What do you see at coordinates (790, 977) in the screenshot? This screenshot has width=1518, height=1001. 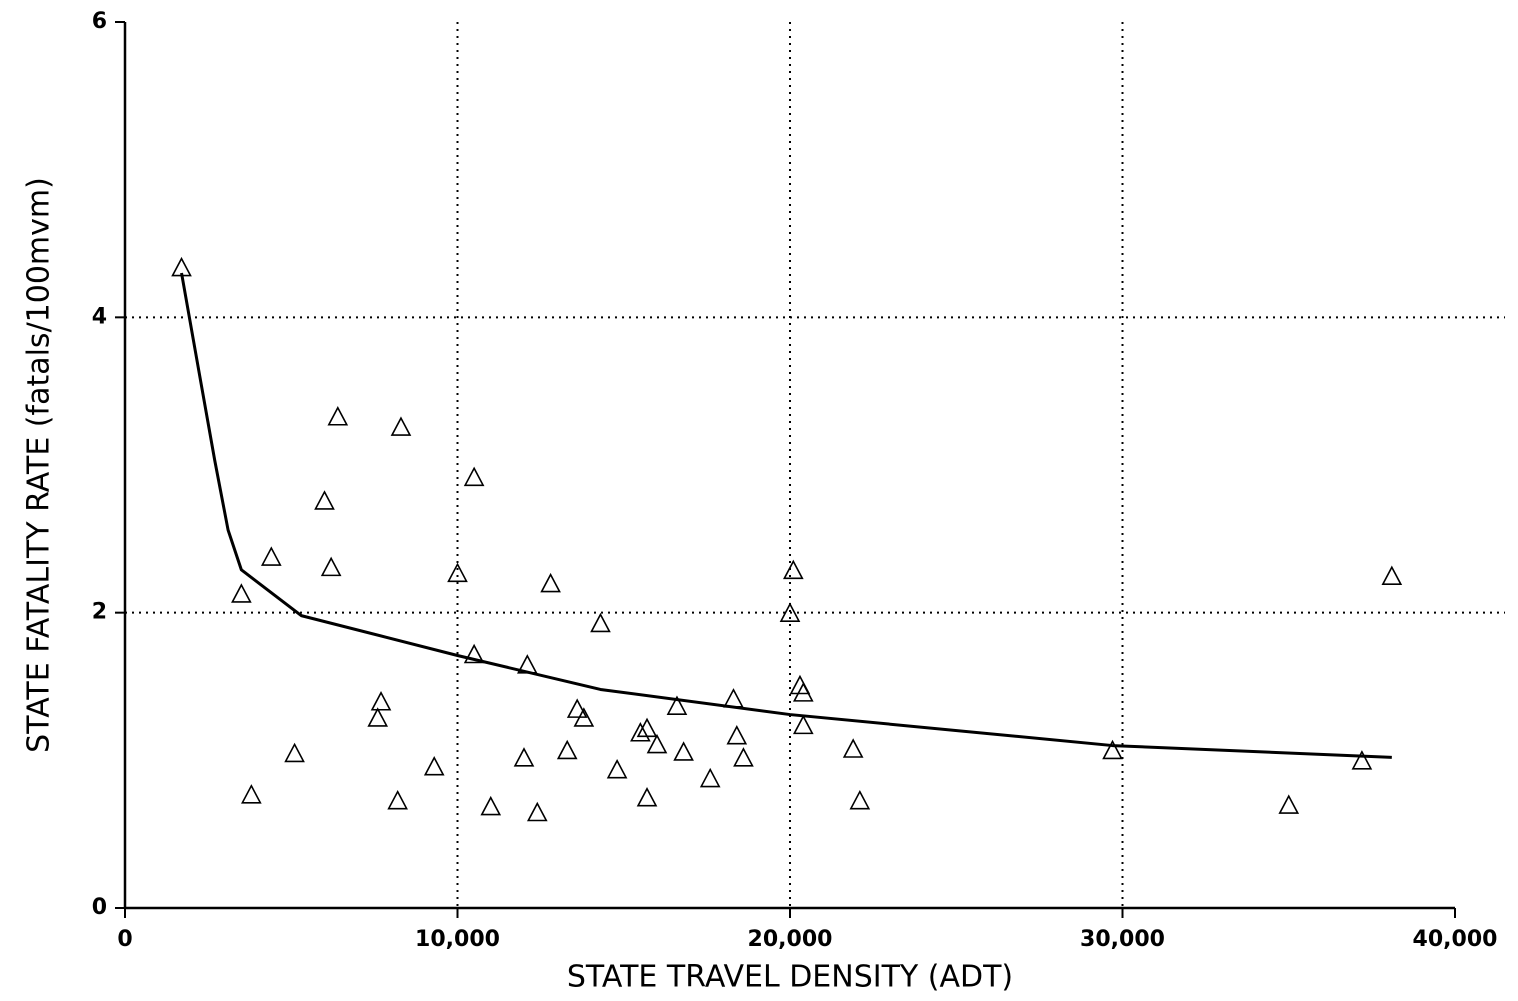 I see `x-axis-title: STATE TRAVEL DENSITY (ADT)` at bounding box center [790, 977].